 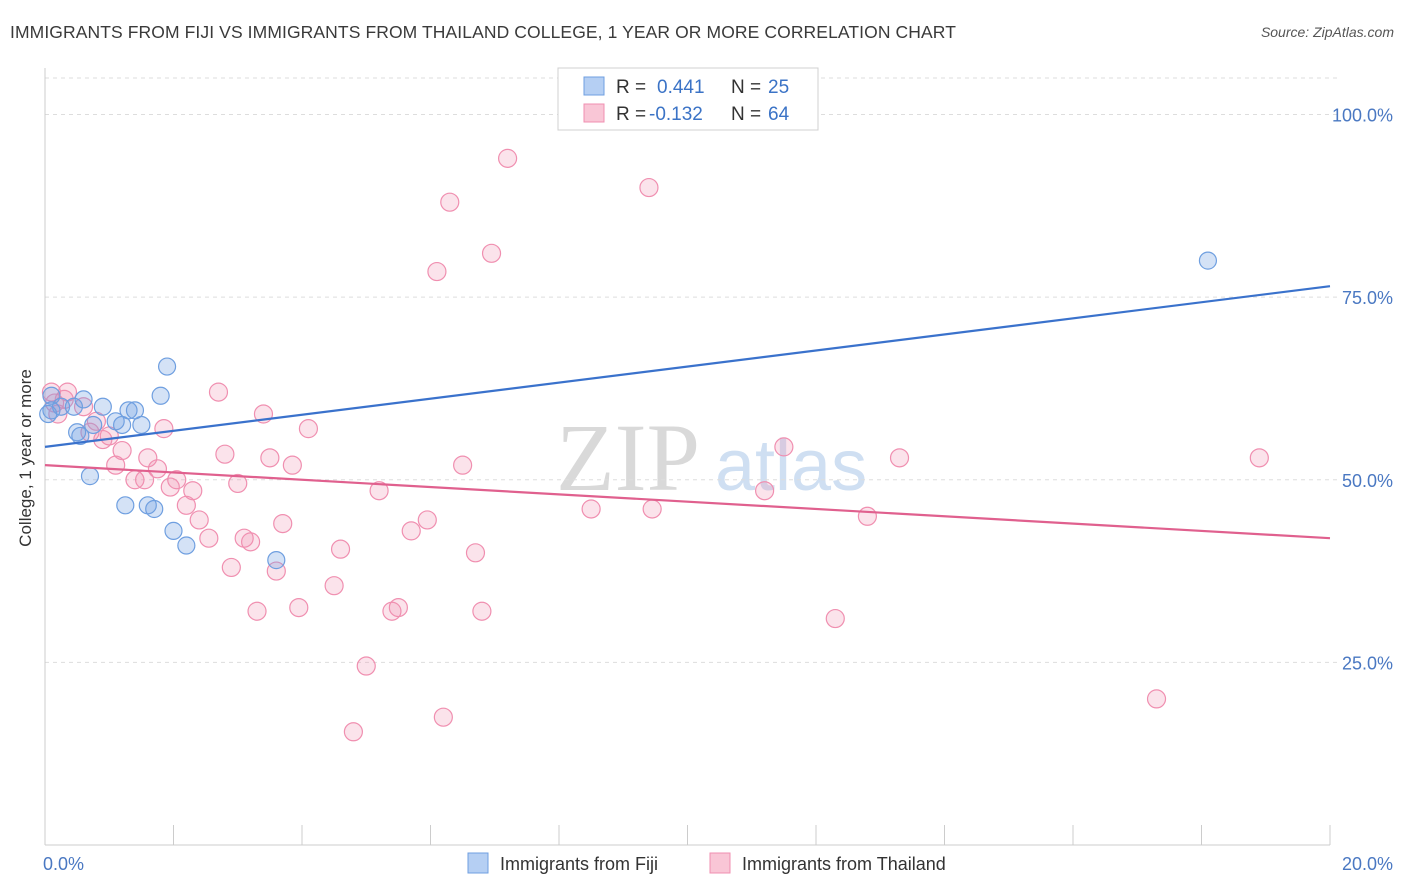 I want to click on legend-n-value-fiji: 25, so click(x=778, y=87).